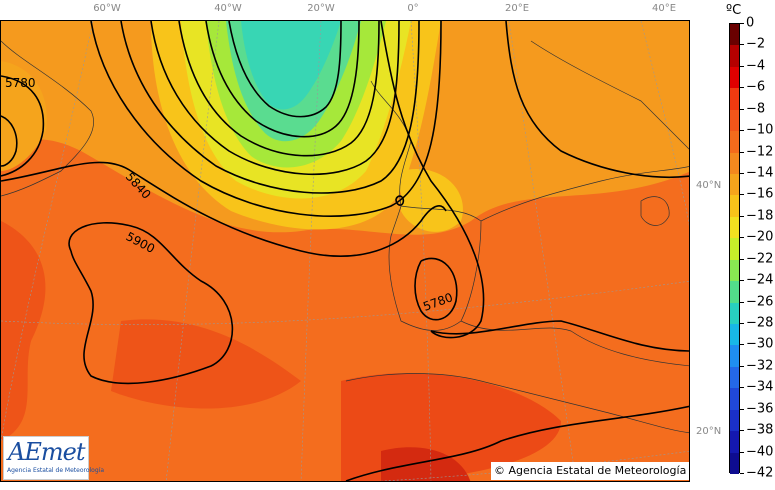 This screenshot has height=490, width=775. I want to click on contour-5780-nw, so click(23, 126).